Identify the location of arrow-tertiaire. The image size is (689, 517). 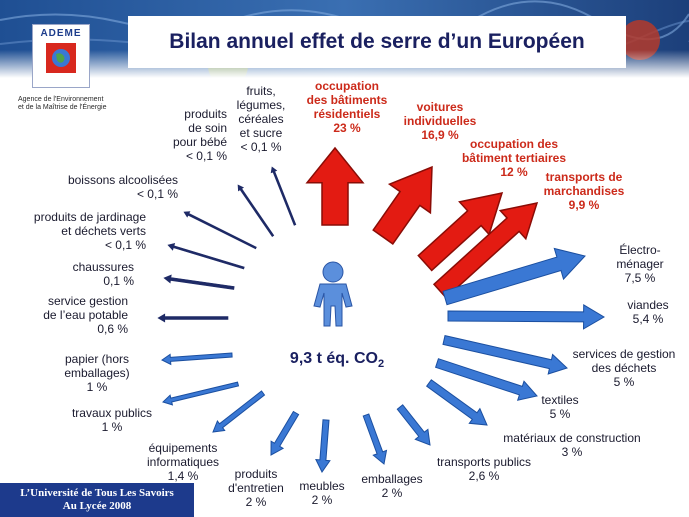
(460, 232).